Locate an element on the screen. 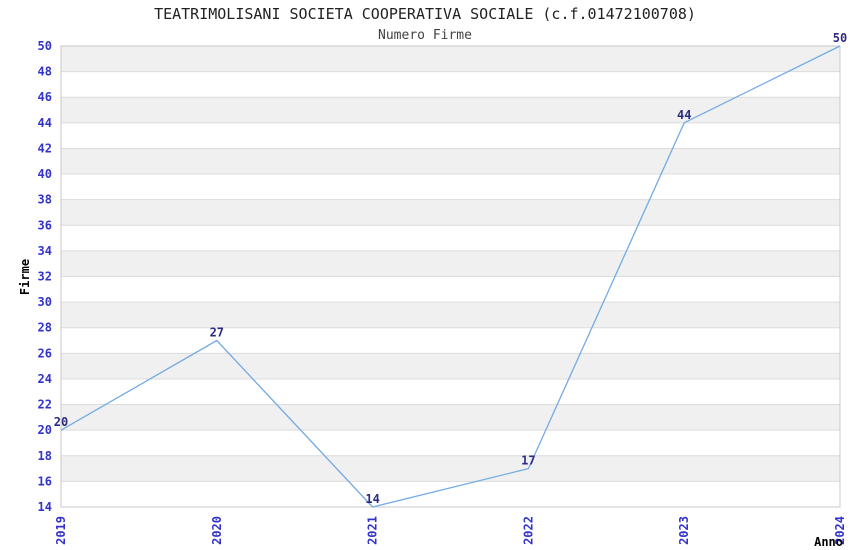  y-tick-label: 20 is located at coordinates (45, 430).